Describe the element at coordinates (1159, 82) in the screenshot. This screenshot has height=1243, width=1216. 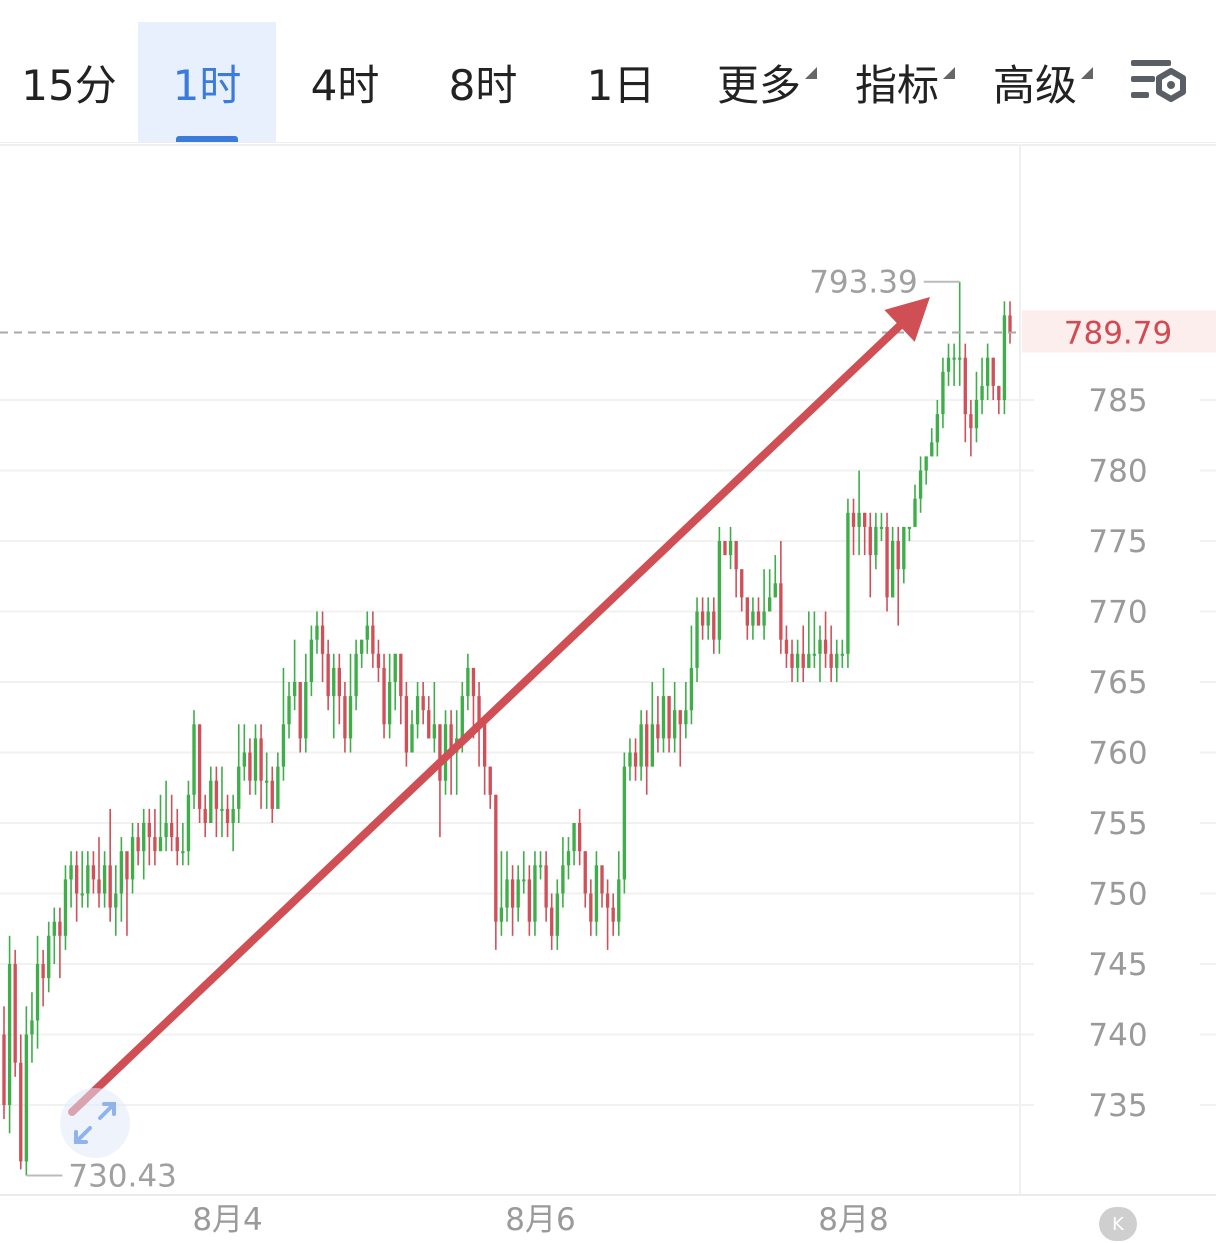
I see `chart-settings-button` at that location.